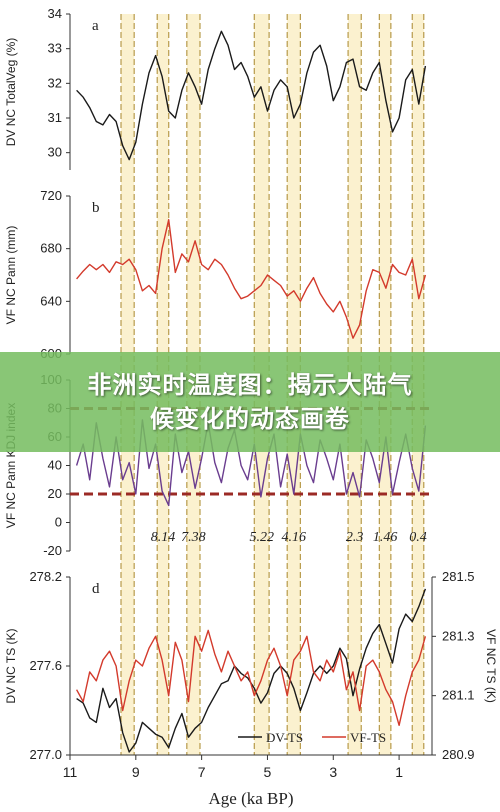 The width and height of the screenshot is (500, 812). What do you see at coordinates (312, 737) in the screenshot?
I see `legend: DV-TS VF-TS` at bounding box center [312, 737].